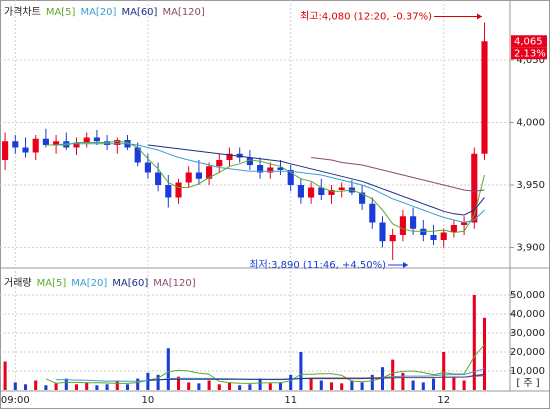 This screenshot has height=409, width=550. I want to click on change-tag: 2.13%, so click(530, 53).